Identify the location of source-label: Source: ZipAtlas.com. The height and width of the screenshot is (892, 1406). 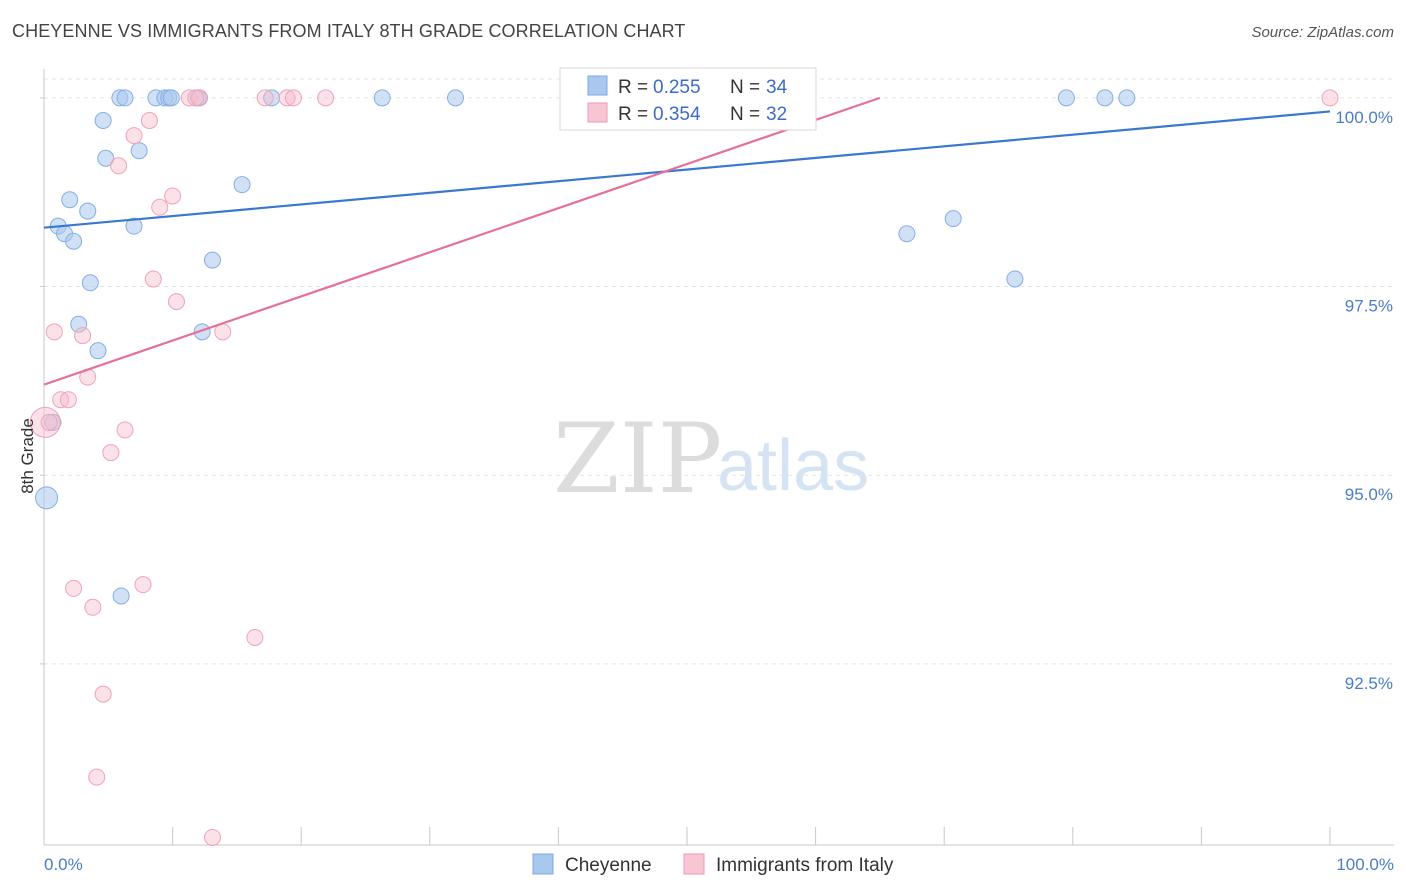
(1322, 32).